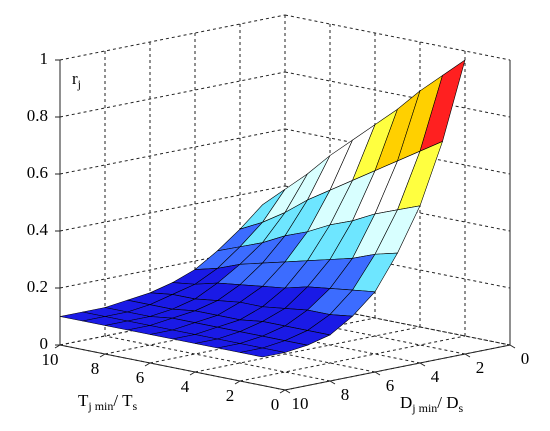  Describe the element at coordinates (230, 395) in the screenshot. I see `x-tick-label: 2` at that location.